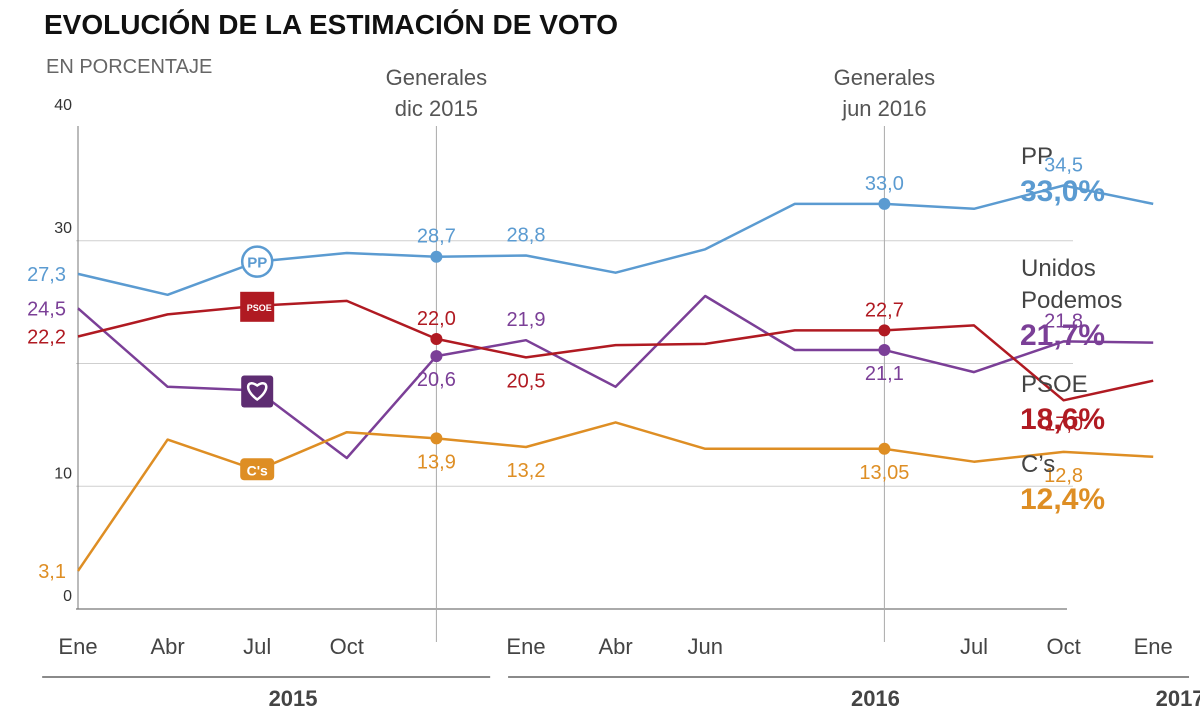 The height and width of the screenshot is (721, 1200). I want to click on data-label: 13,2, so click(526, 471).